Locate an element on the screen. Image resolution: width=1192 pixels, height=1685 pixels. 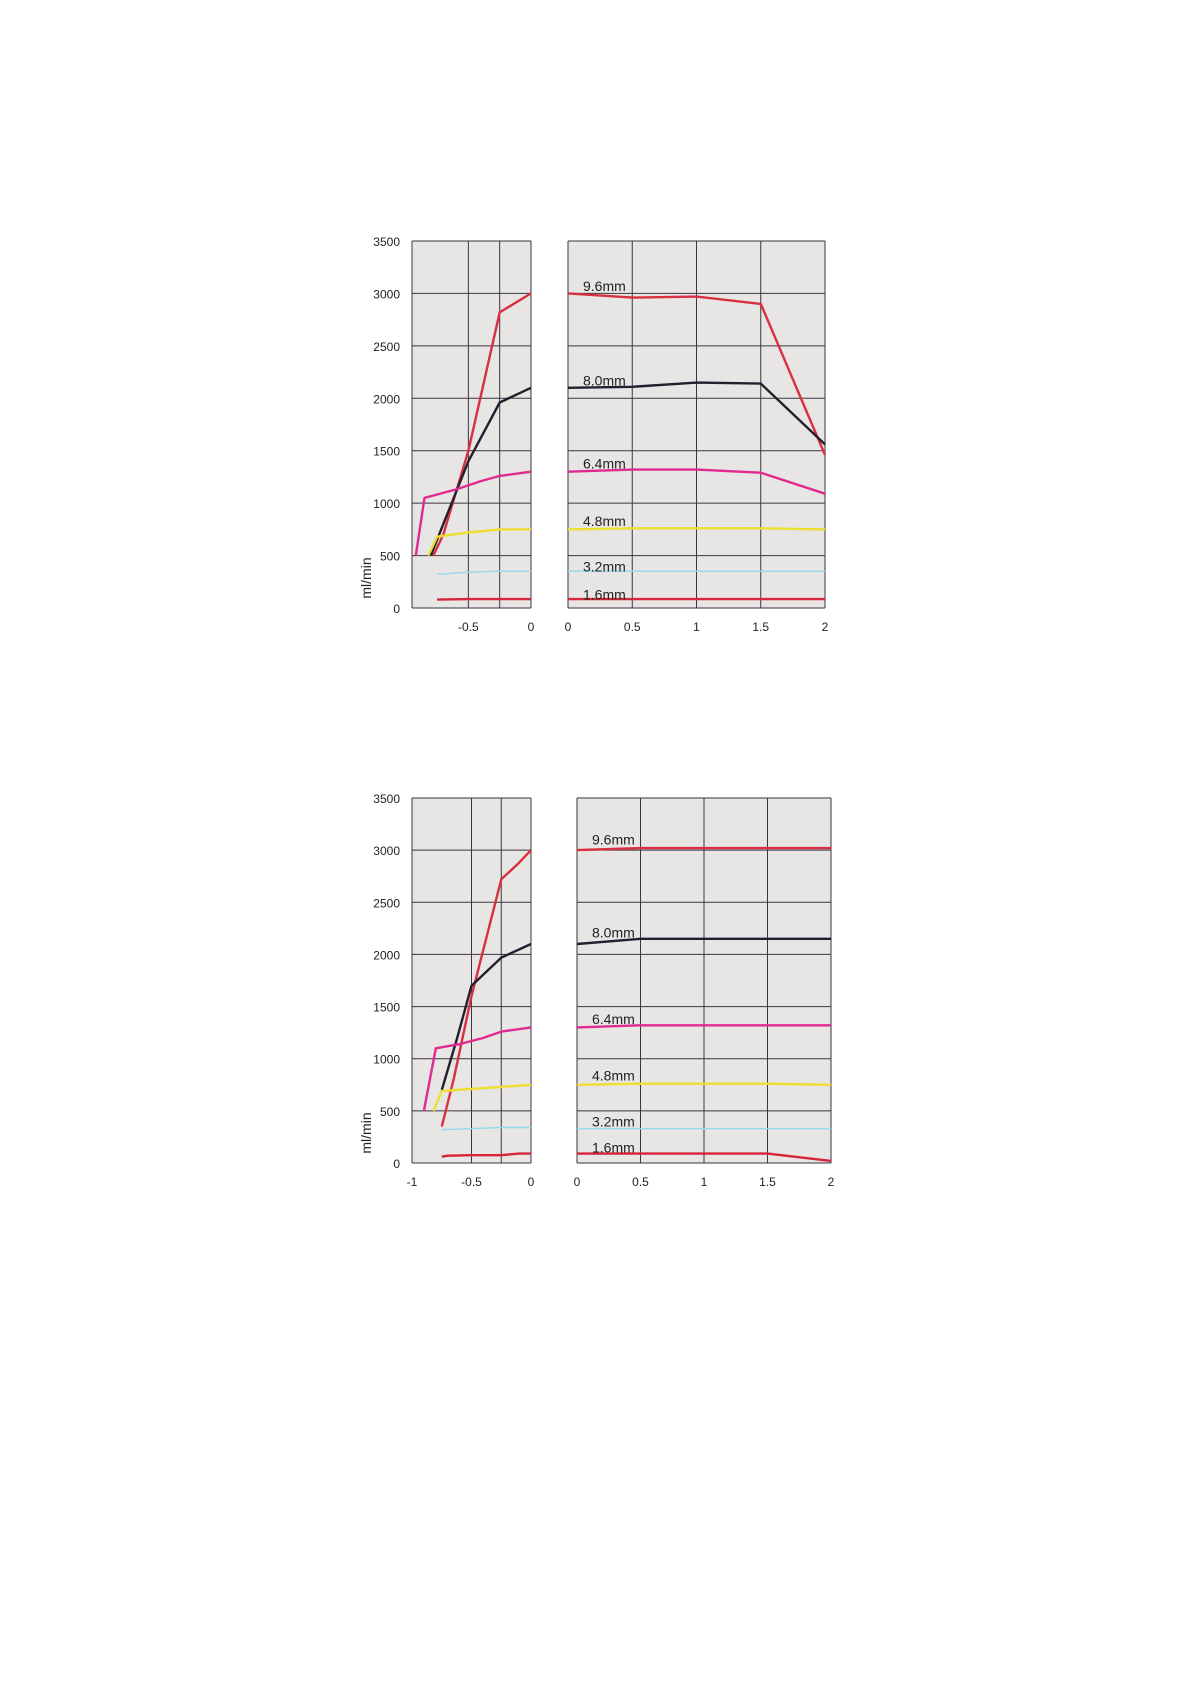
x-tick-labels: -1 -0.5 0 is located at coordinates (471, 1182).